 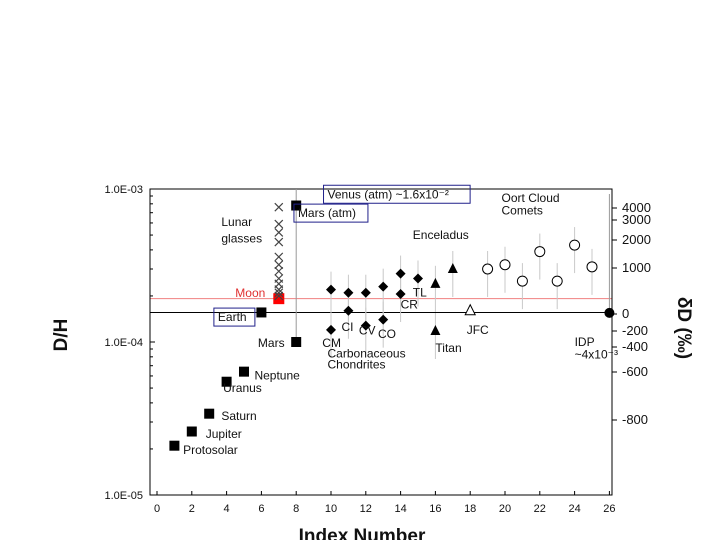 What do you see at coordinates (157, 509) in the screenshot?
I see `x-tick-label: 0` at bounding box center [157, 509].